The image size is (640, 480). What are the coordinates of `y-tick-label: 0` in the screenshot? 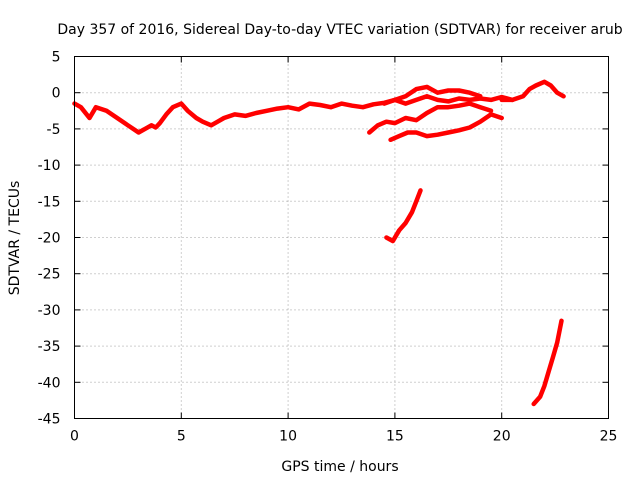 It's located at (56, 94).